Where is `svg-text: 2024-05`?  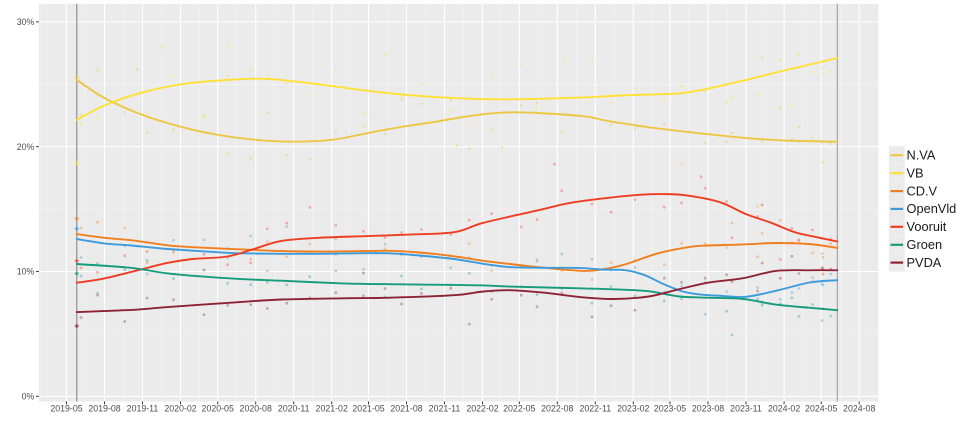 svg-text: 2024-05 is located at coordinates (821, 409).